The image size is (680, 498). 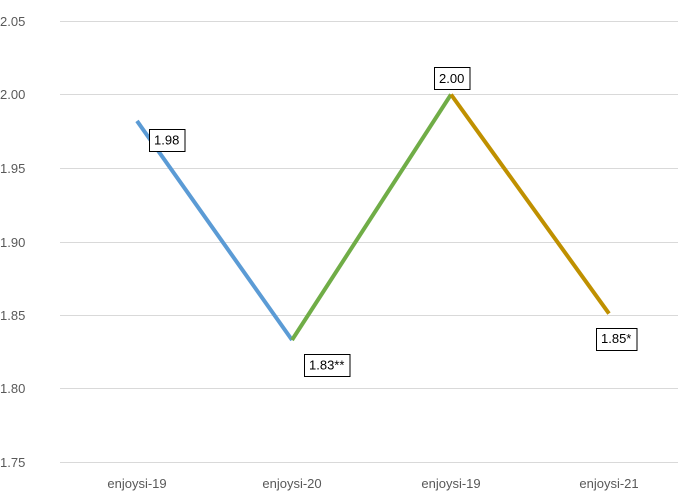 I want to click on y-tick-label: 1.95, so click(x=12, y=168).